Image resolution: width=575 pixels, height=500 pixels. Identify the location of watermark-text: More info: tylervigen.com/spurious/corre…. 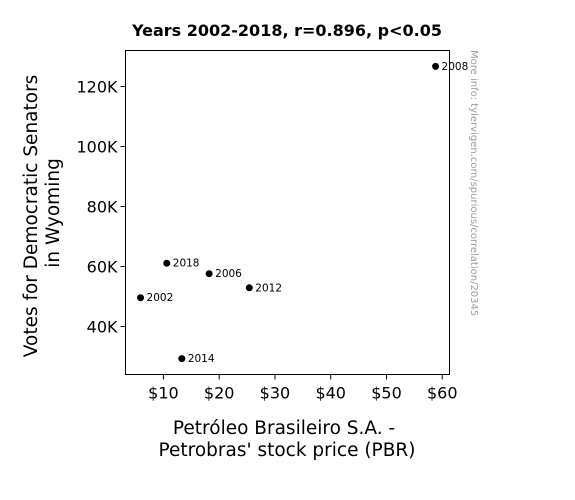
(473, 183).